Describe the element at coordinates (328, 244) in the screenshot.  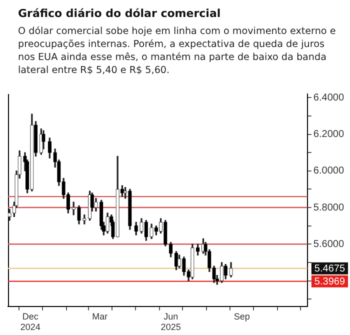
I see `y-tick-label: 5.6000` at that location.